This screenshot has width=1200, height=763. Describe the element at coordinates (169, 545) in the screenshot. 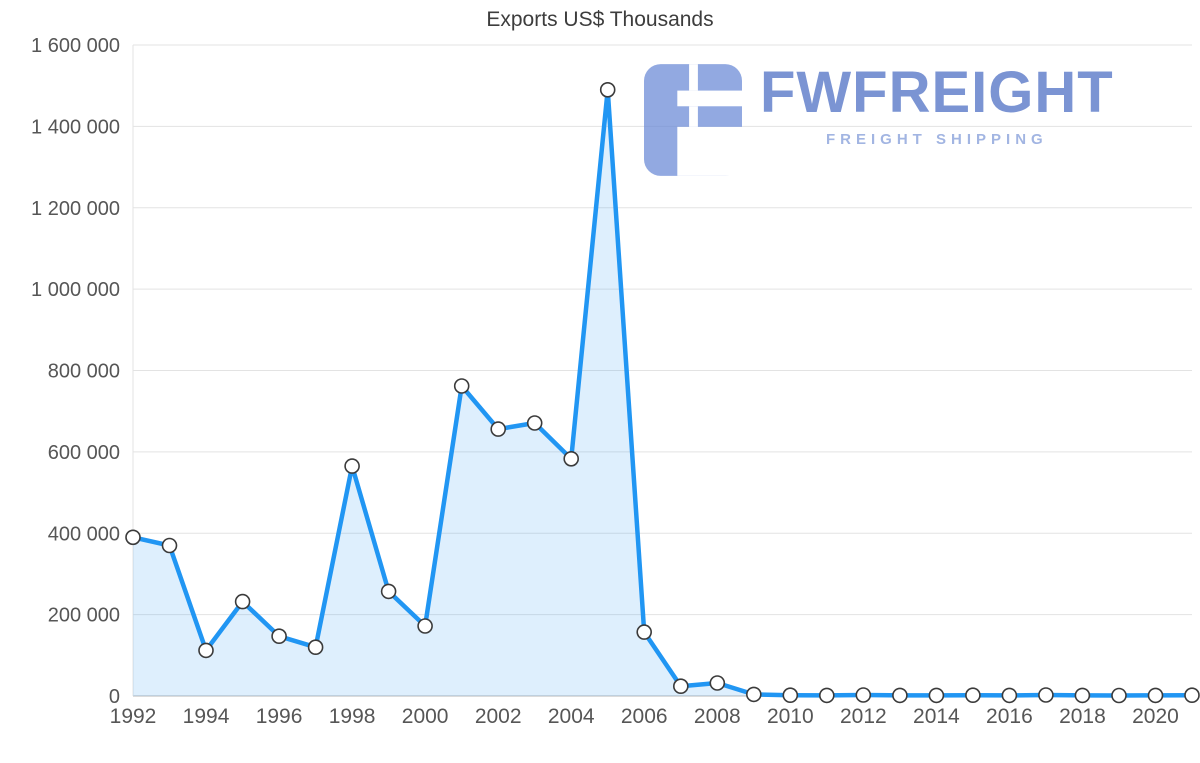

I see `data-point-1993` at that location.